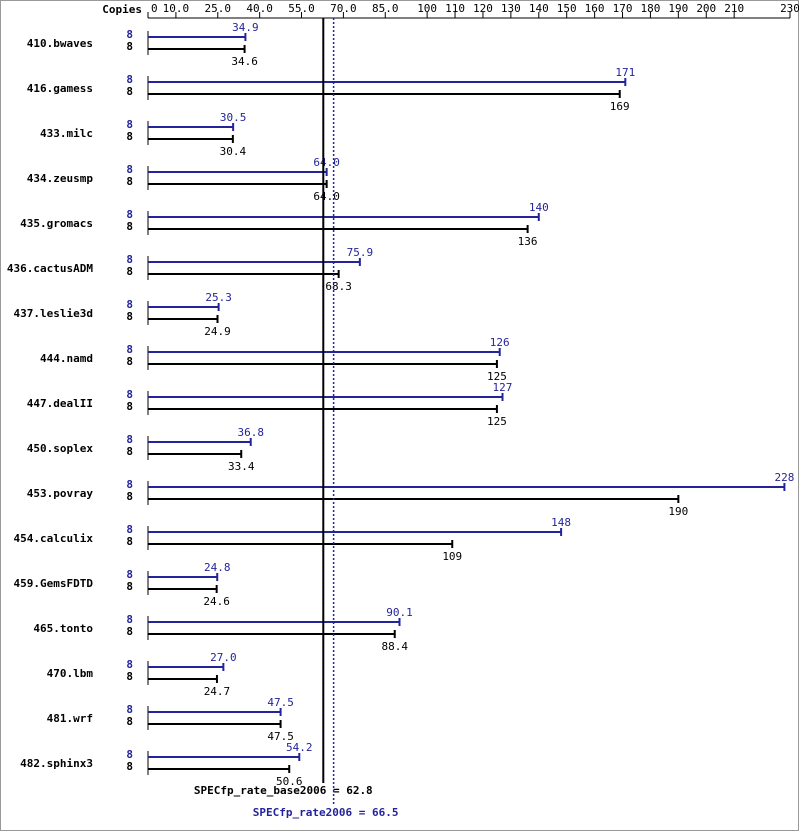  I want to click on value-label: 126, so click(500, 342).